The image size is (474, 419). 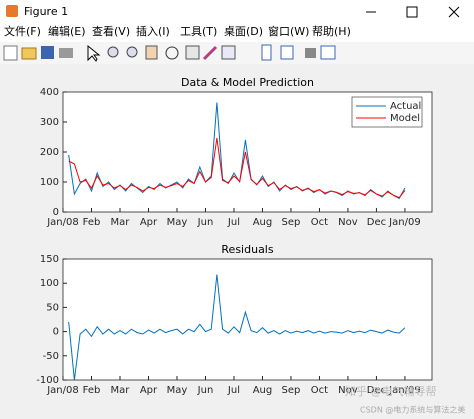 I want to click on menu-item: 插入(I), so click(x=153, y=31).